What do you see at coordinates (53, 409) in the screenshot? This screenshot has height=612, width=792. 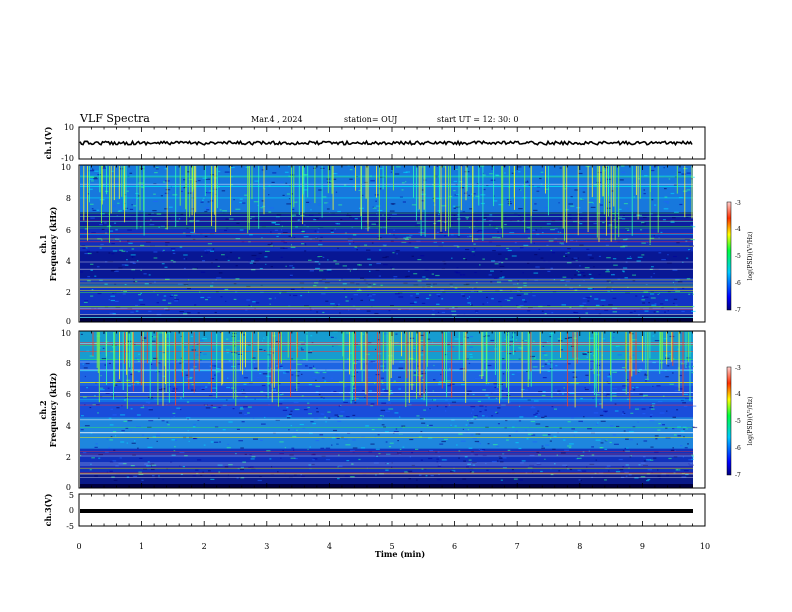 I see `ch2-spec-ylabel-line2: Frequency (kHz)` at bounding box center [53, 409].